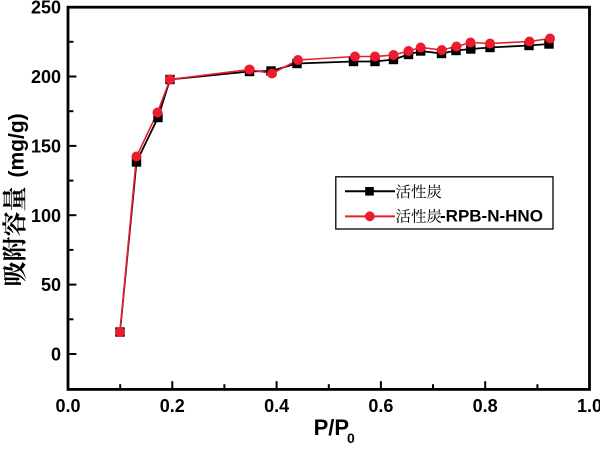  I want to click on svg-text: 150, so click(46, 147).